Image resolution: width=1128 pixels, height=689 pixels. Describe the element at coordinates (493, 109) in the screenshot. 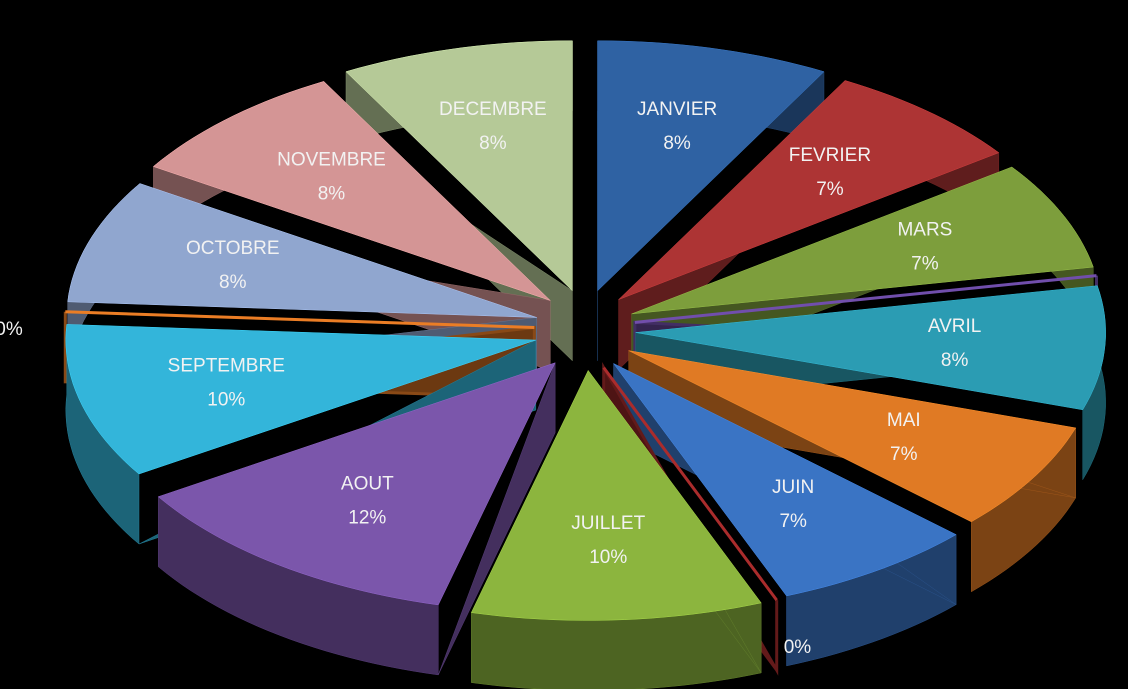

I see `slice-label: DECEMBRE` at that location.